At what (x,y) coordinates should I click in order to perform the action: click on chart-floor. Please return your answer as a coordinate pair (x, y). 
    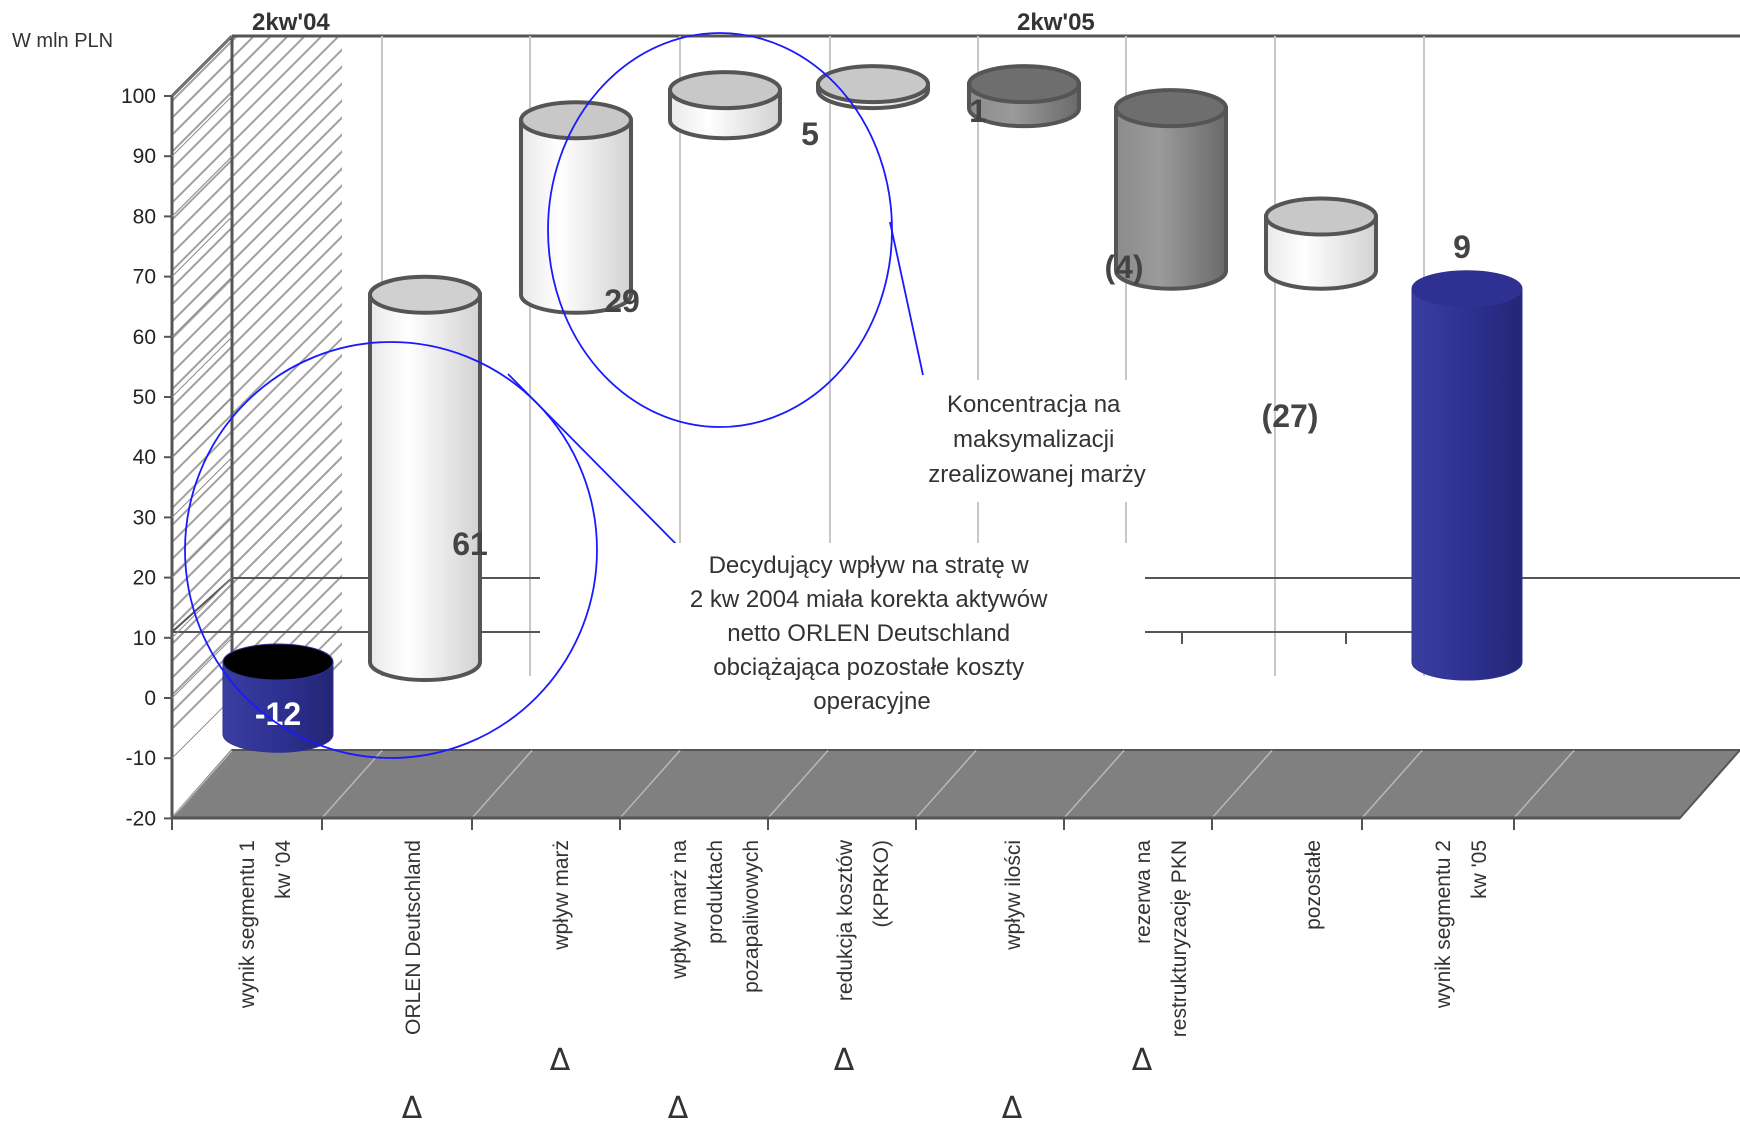
    Looking at the image, I should click on (954, 784).